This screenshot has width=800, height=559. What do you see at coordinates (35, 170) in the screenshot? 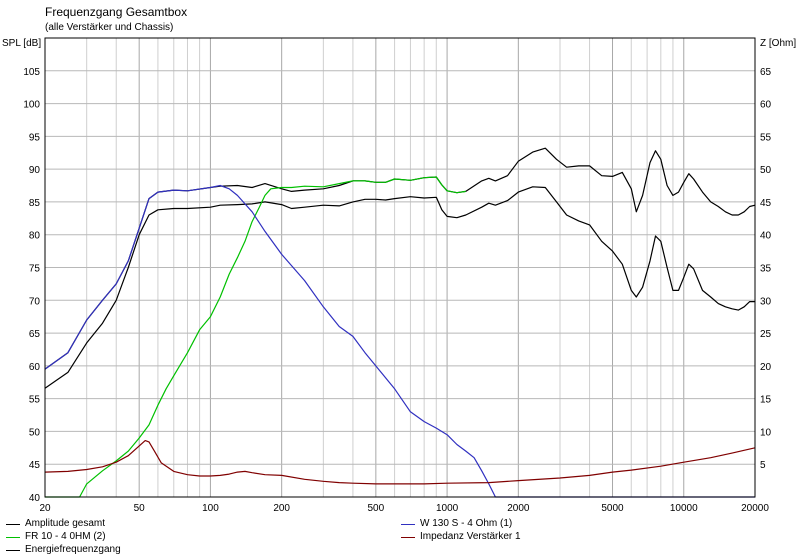
I see `y-left-tick-label: 90` at bounding box center [35, 170].